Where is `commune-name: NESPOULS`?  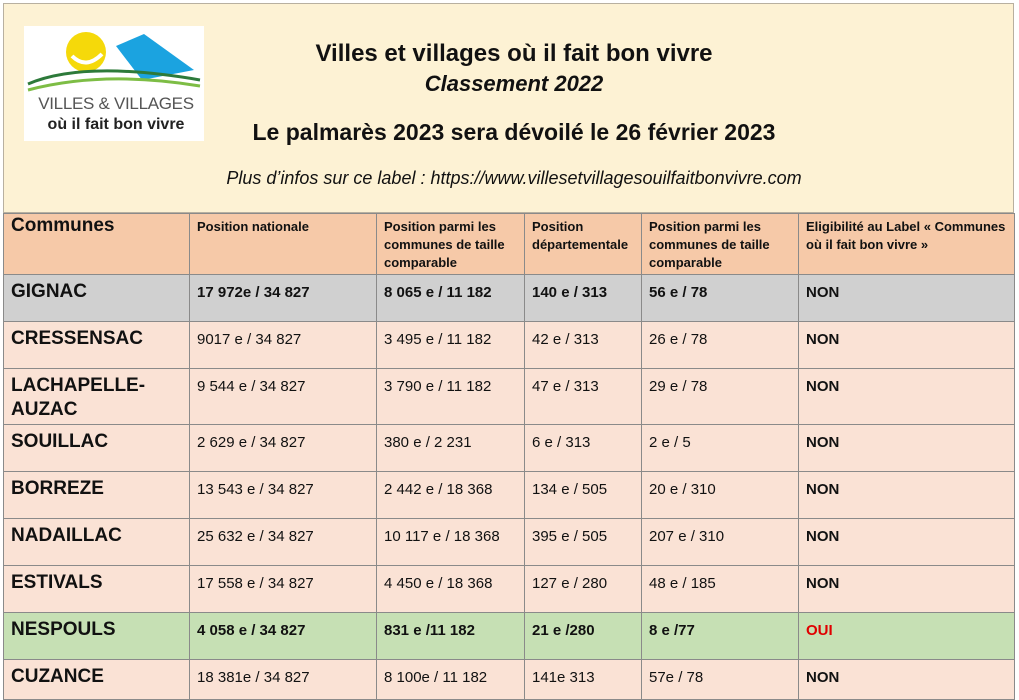 commune-name: NESPOULS is located at coordinates (96, 636).